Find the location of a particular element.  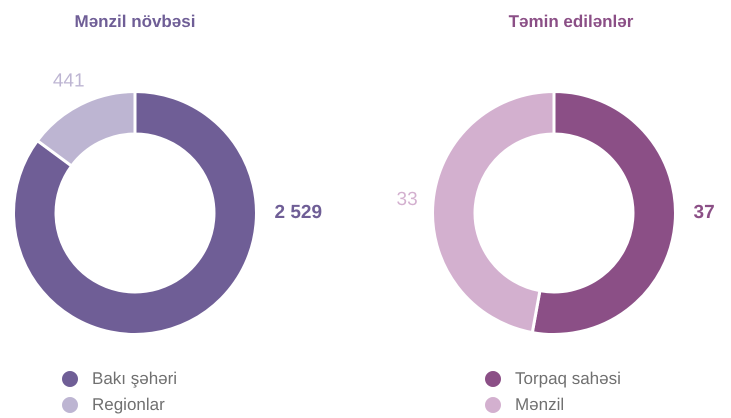

data-label: 441 is located at coordinates (68, 81).